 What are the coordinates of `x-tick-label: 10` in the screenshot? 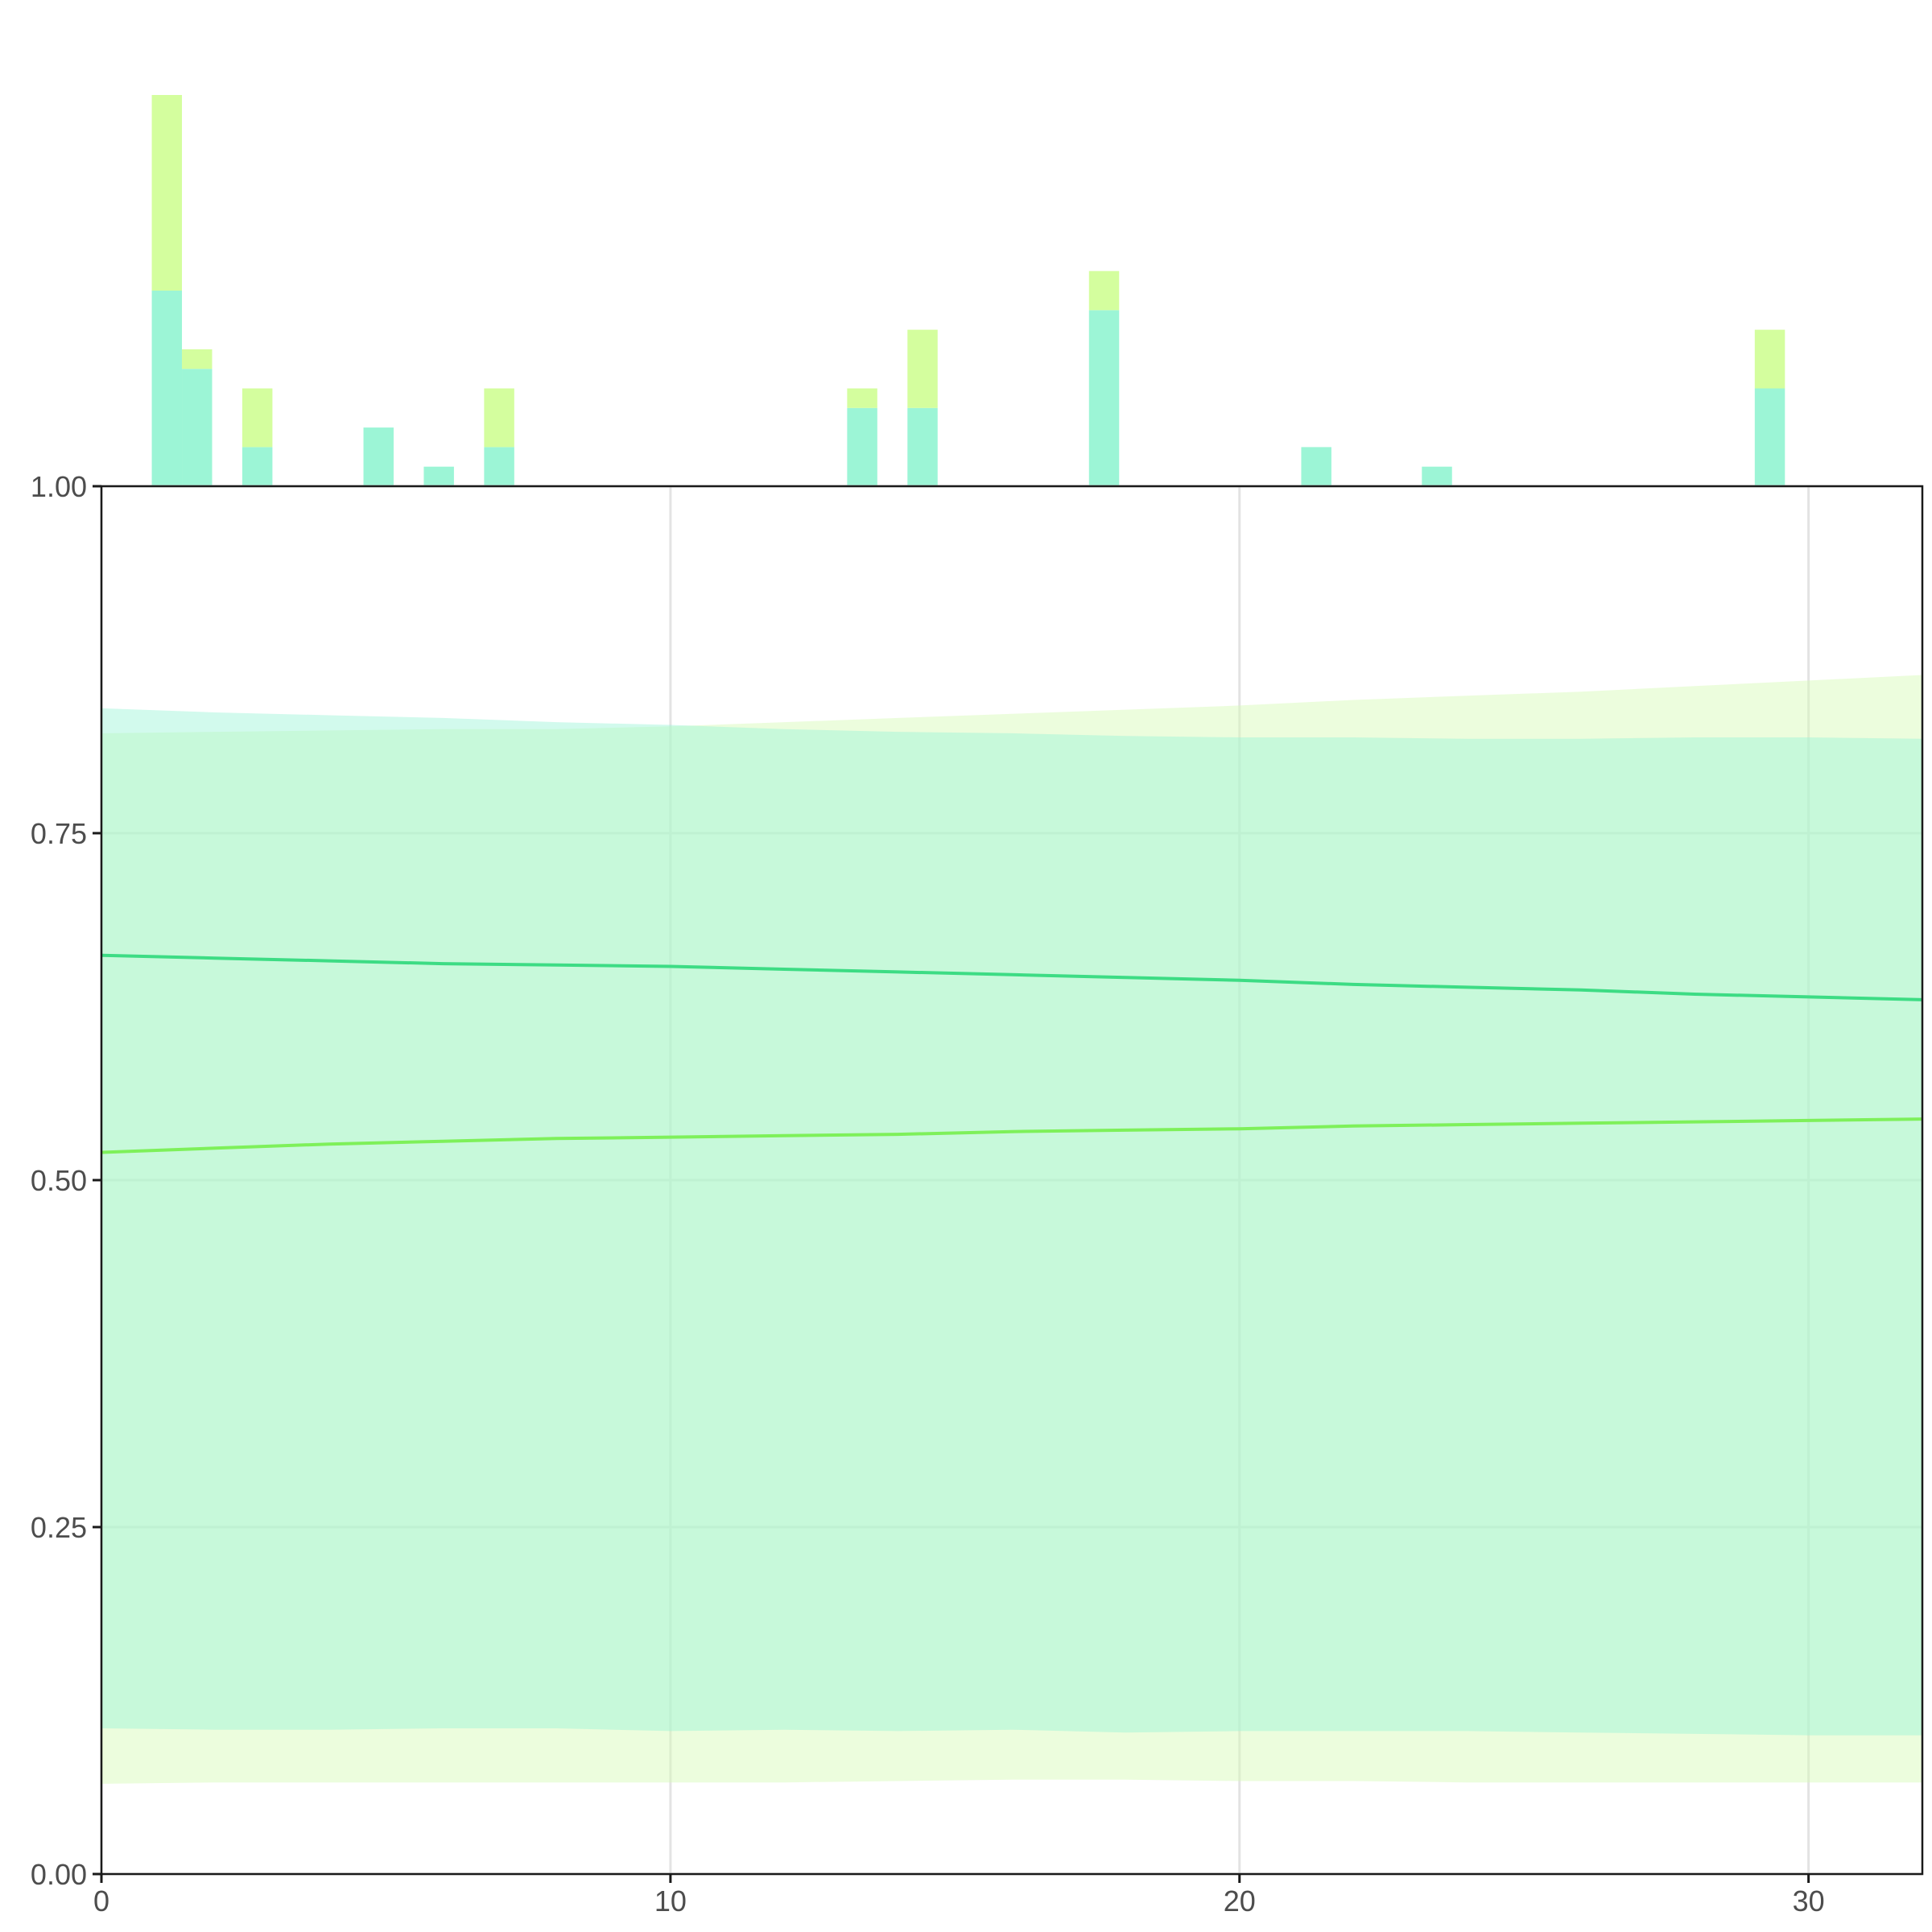 It's located at (670, 1901).